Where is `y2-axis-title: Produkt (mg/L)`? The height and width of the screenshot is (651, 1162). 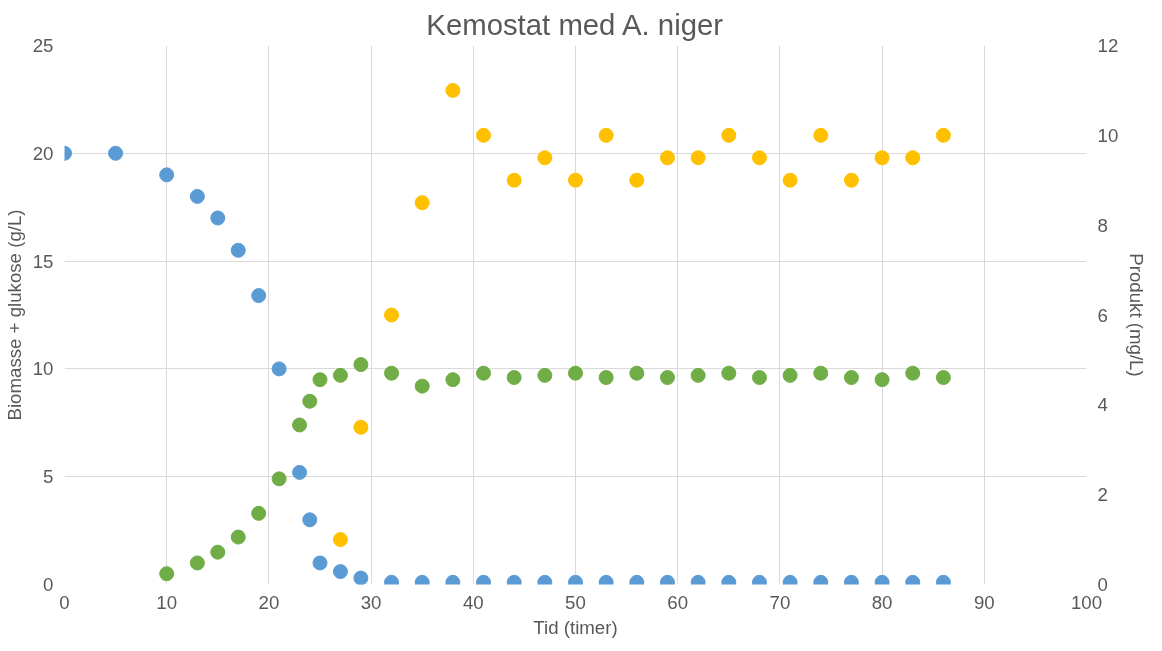
y2-axis-title: Produkt (mg/L) is located at coordinates (1137, 315).